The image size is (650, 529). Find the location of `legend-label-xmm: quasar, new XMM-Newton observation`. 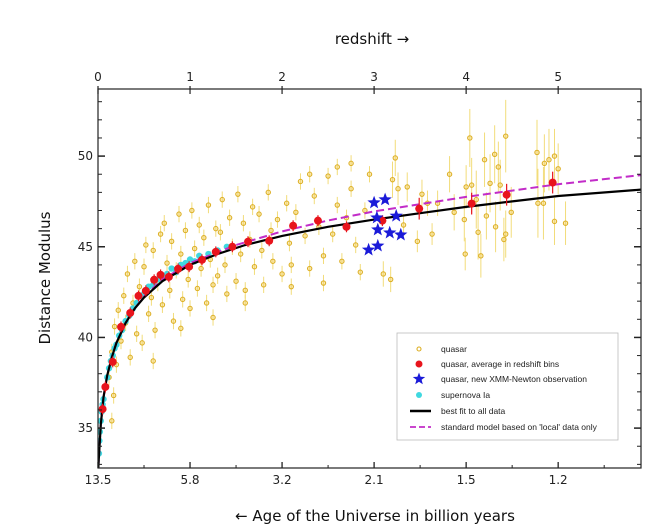

legend-label-xmm: quasar, new XMM-Newton observation is located at coordinates (514, 379).